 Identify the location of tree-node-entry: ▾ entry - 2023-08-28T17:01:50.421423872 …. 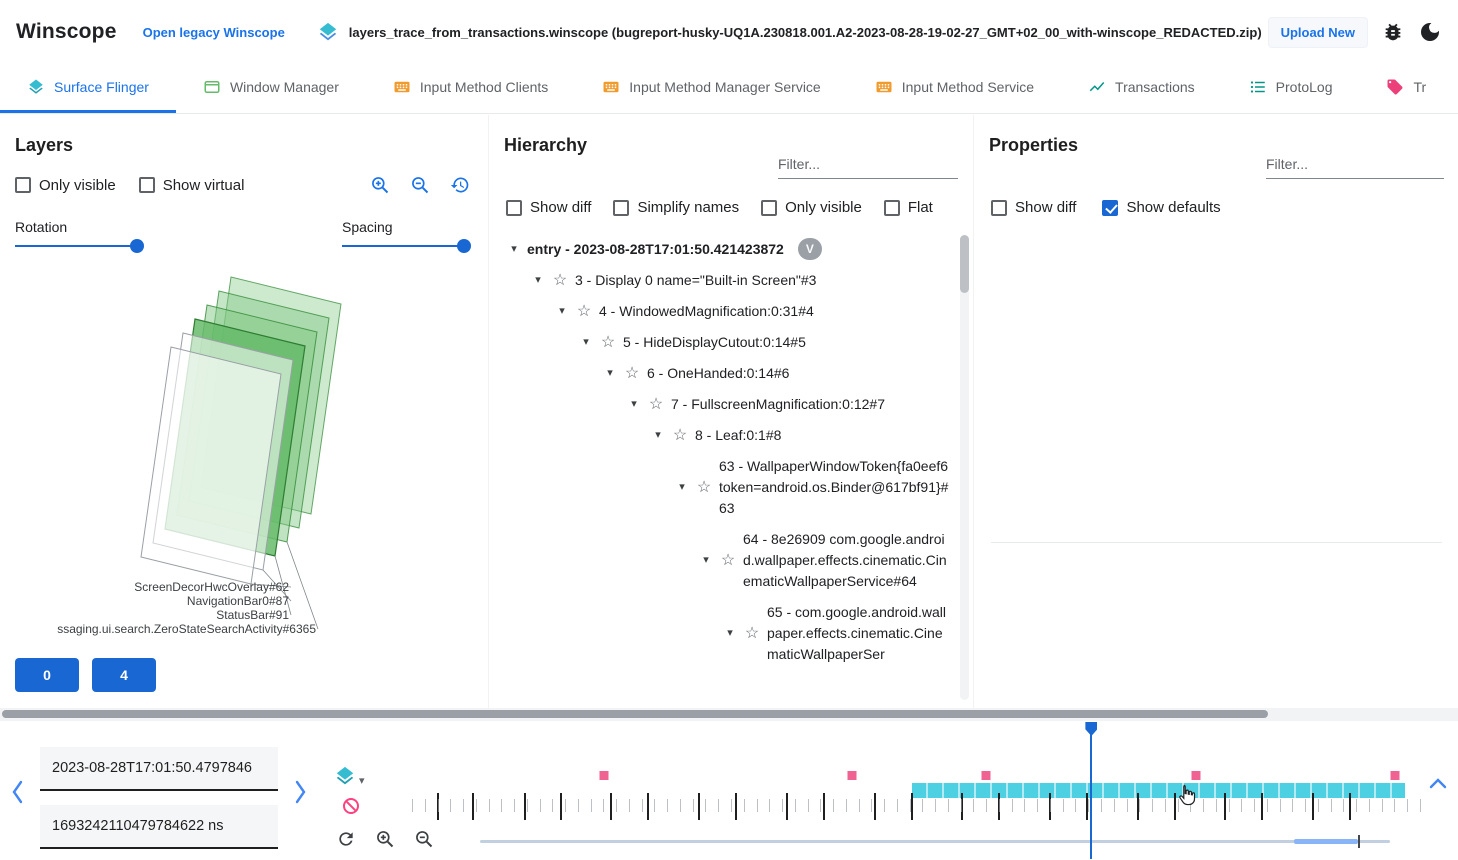
(720, 249).